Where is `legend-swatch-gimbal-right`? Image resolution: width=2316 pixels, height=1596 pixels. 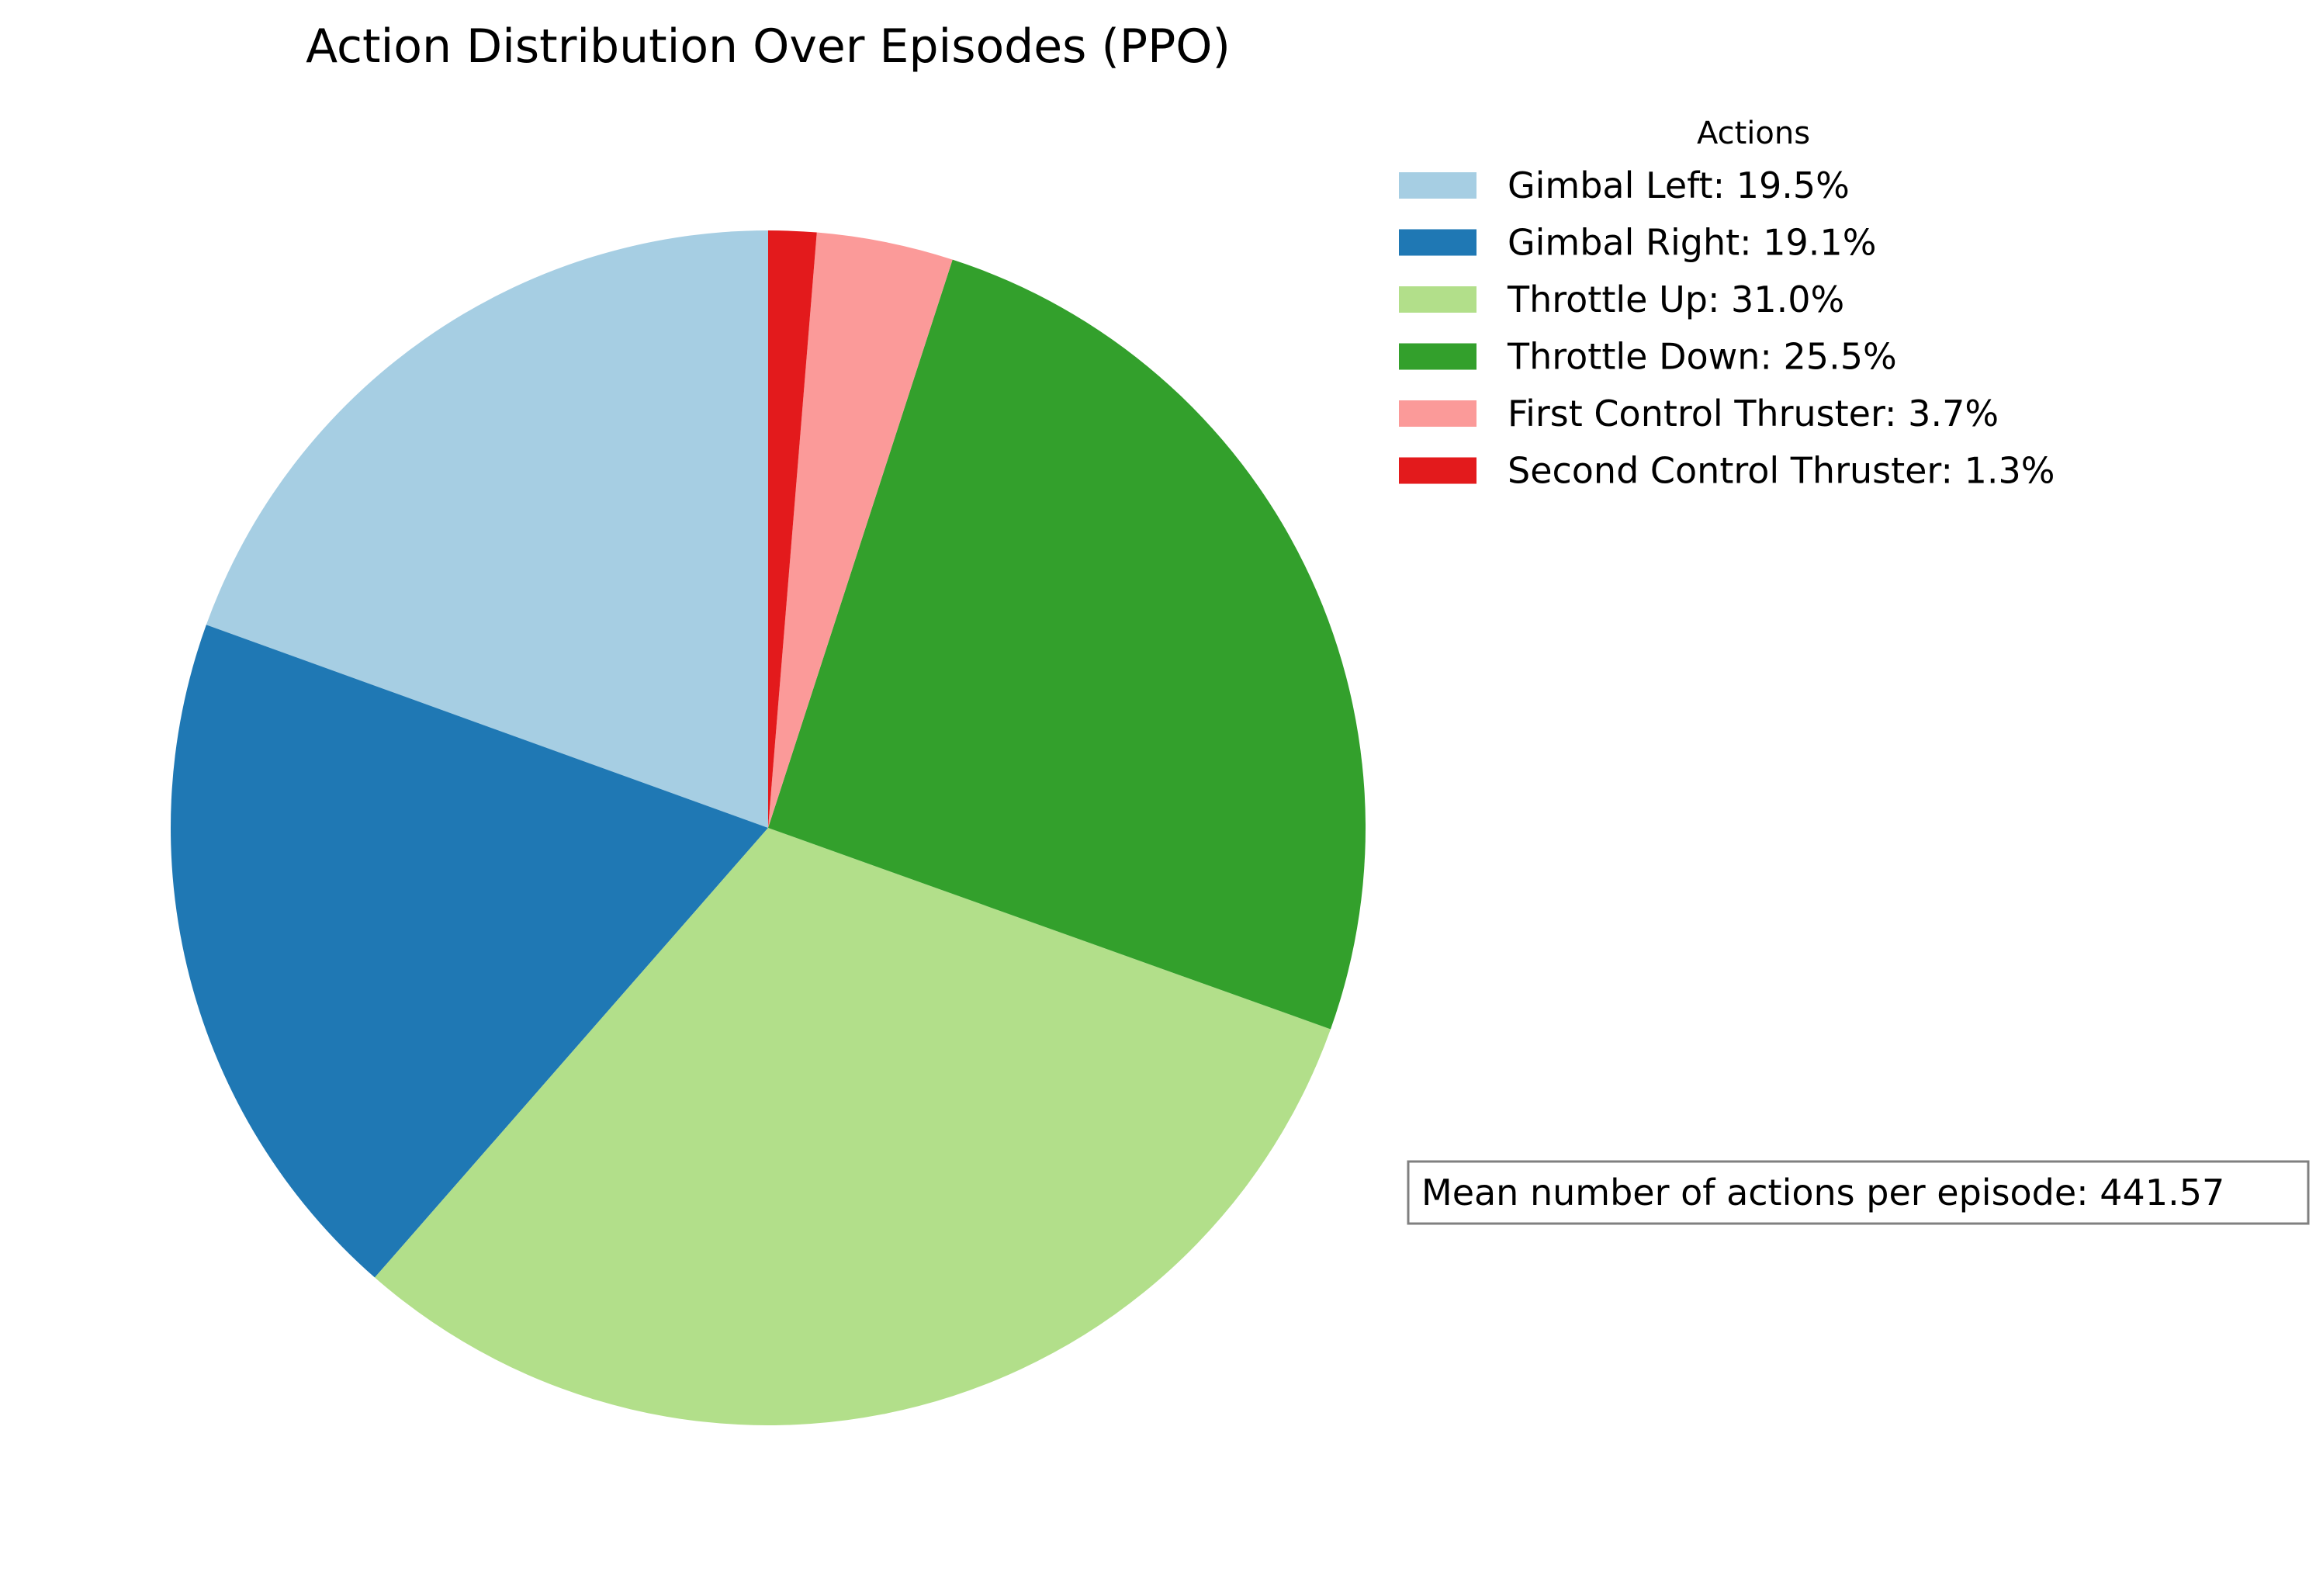 legend-swatch-gimbal-right is located at coordinates (1437, 242).